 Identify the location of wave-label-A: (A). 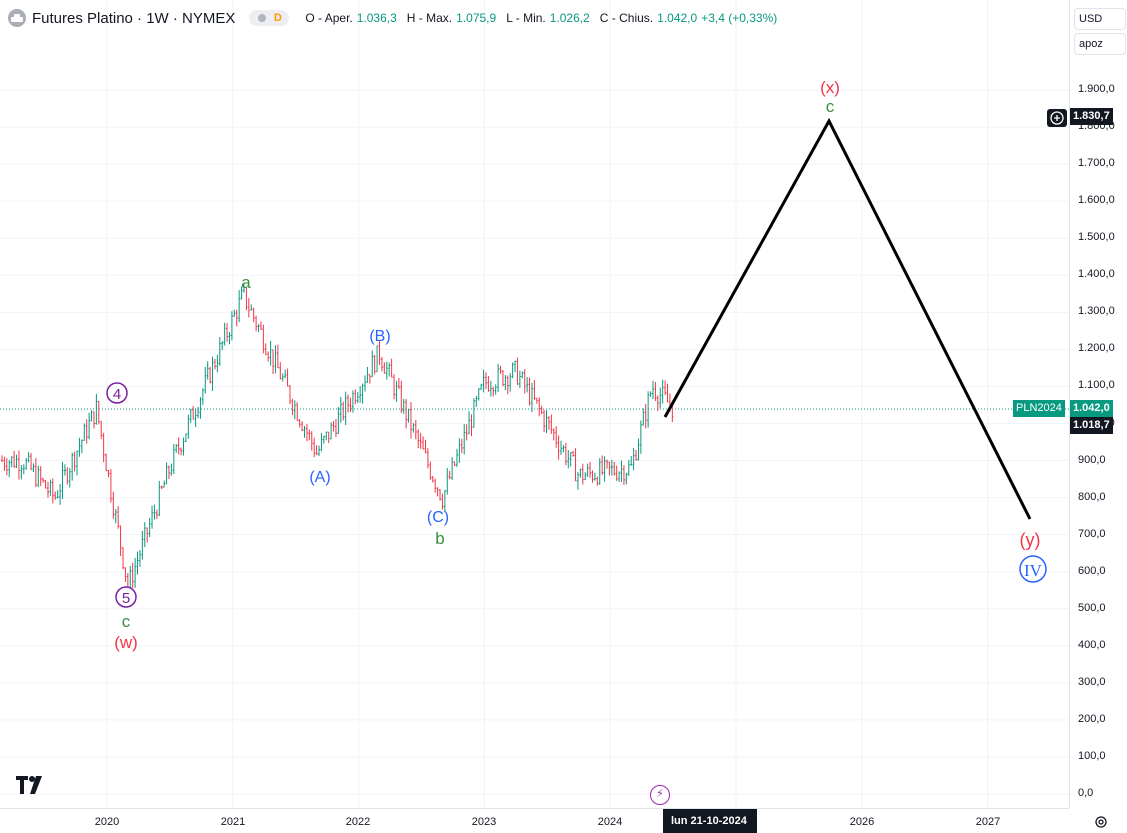
(319, 477).